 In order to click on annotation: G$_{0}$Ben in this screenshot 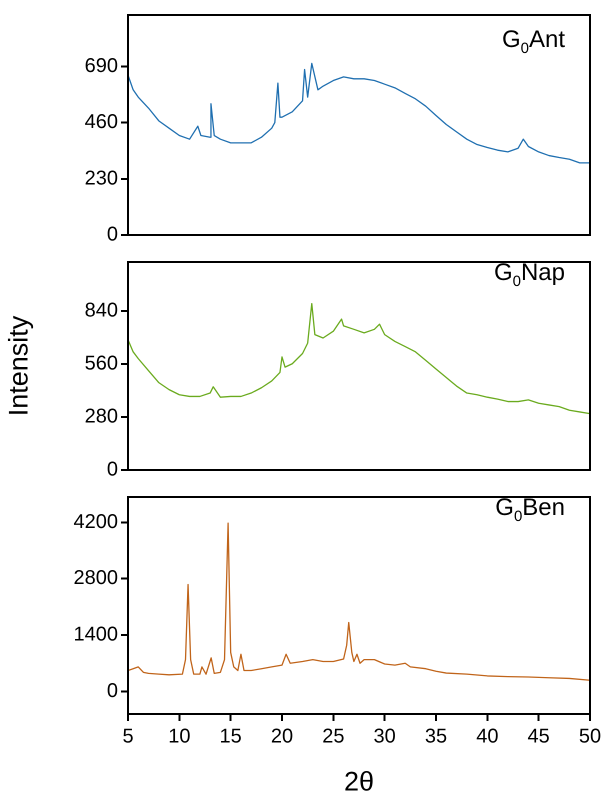, I will do `click(530, 509)`.